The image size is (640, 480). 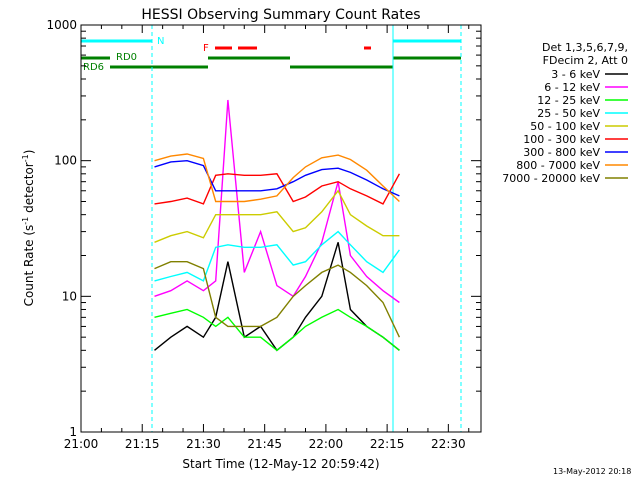 I want to click on x-tick-label: 21:45, so click(x=264, y=444).